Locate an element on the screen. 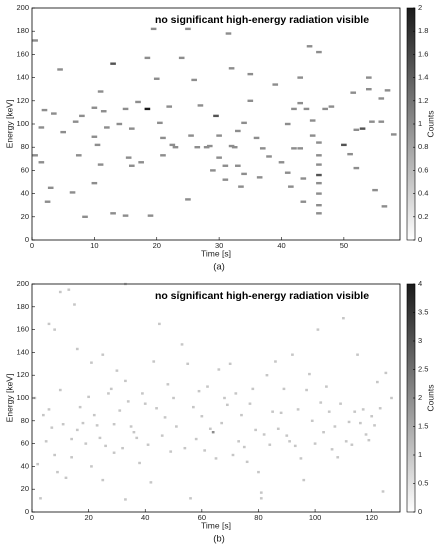 The height and width of the screenshot is (555, 438). colorbar-tick-label: 0.5 is located at coordinates (423, 482).